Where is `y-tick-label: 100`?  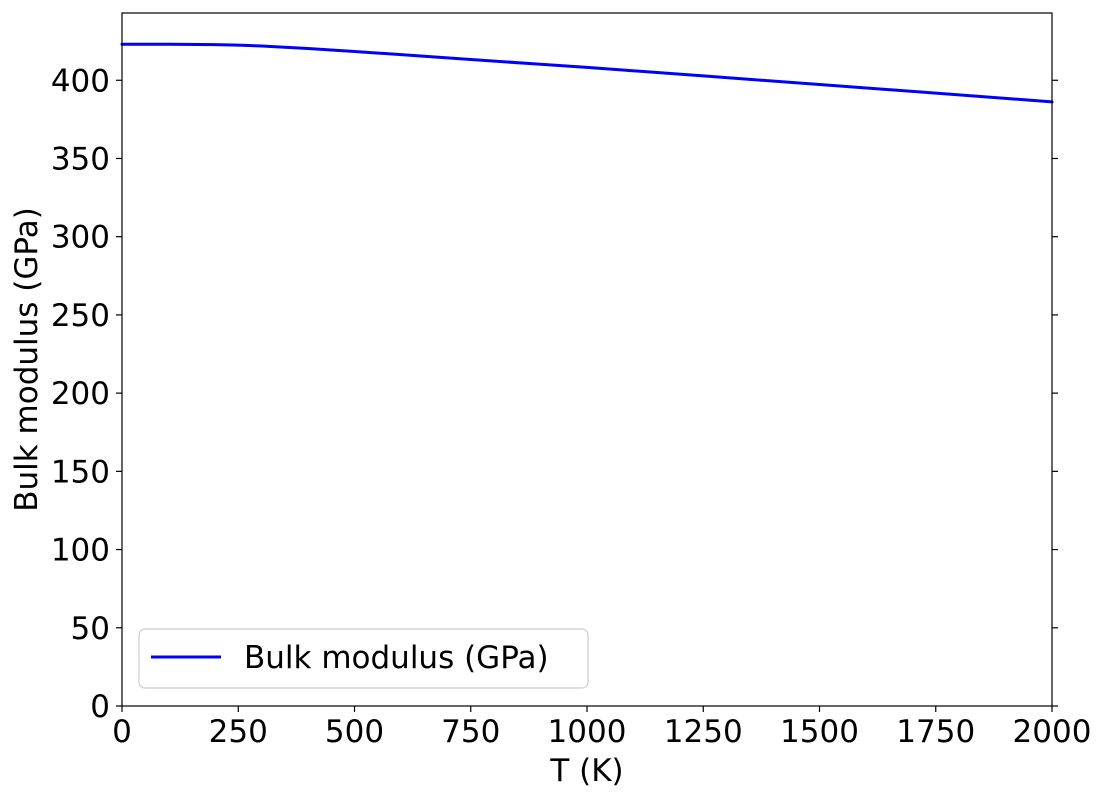 y-tick-label: 100 is located at coordinates (80, 551).